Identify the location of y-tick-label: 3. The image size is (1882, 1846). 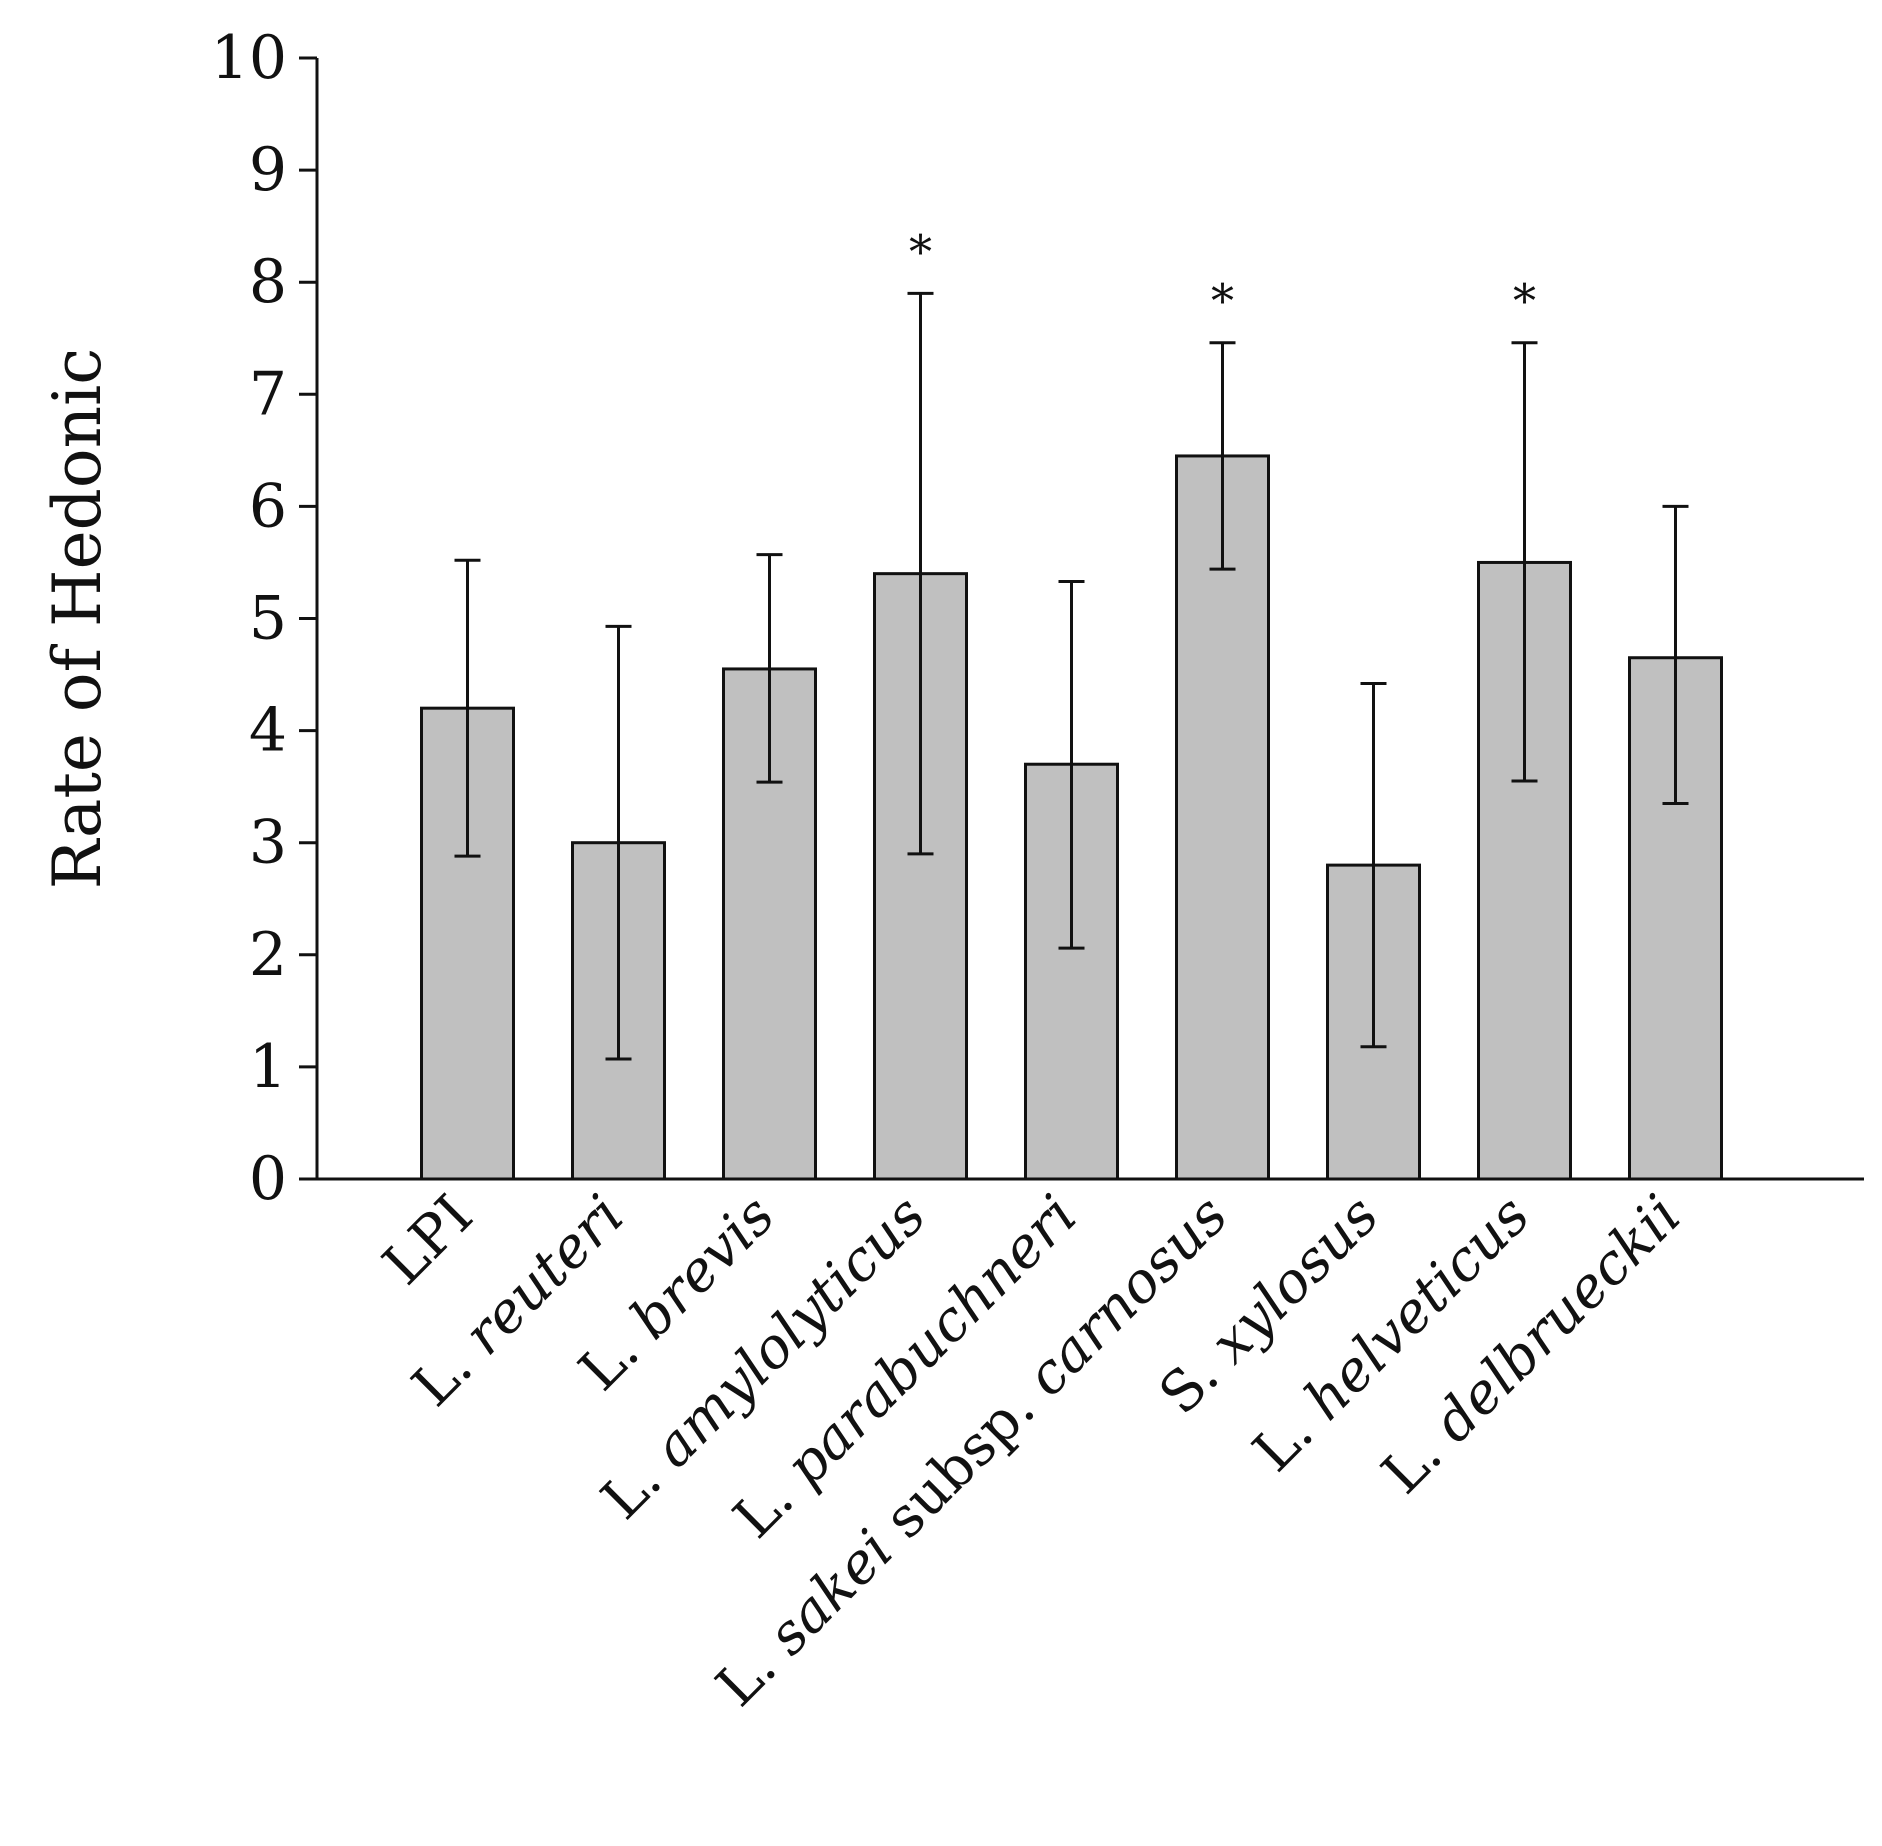
(268, 843).